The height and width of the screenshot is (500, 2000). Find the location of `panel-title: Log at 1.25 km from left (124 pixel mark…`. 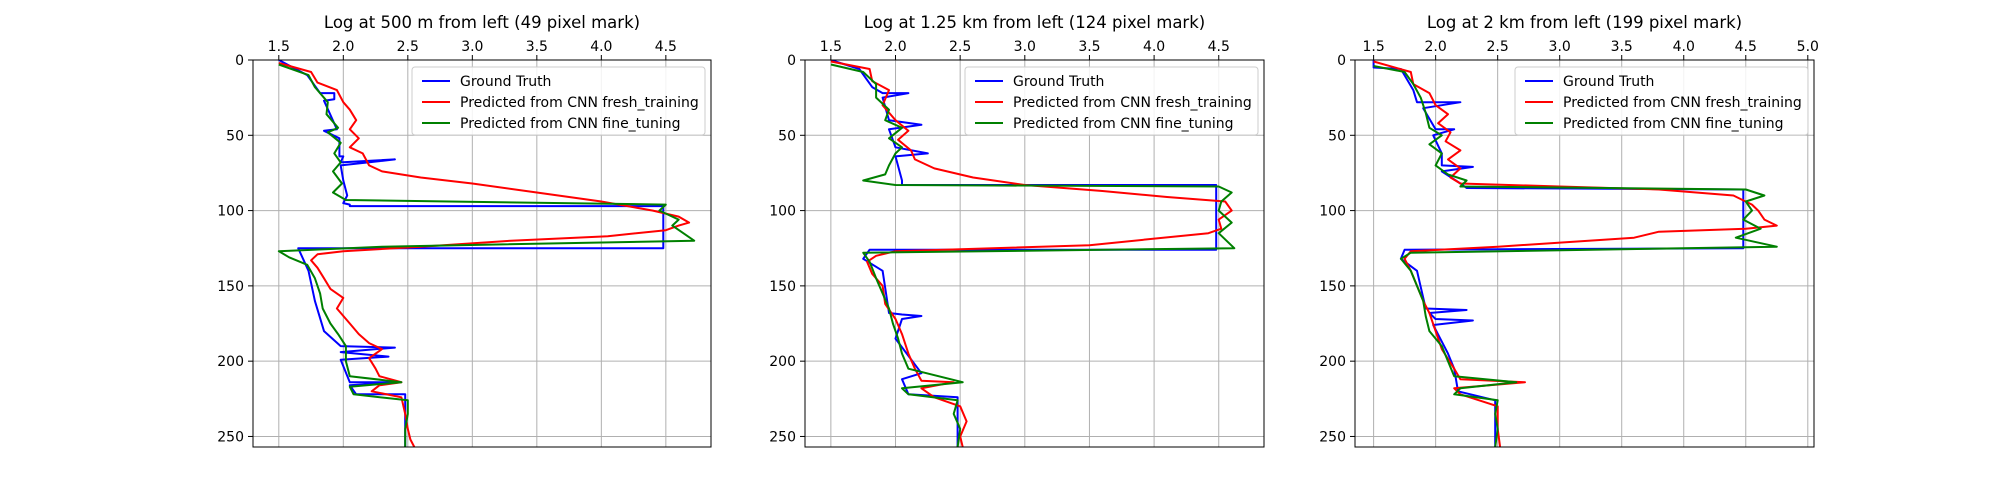

panel-title: Log at 1.25 km from left (124 pixel mark… is located at coordinates (1034, 22).